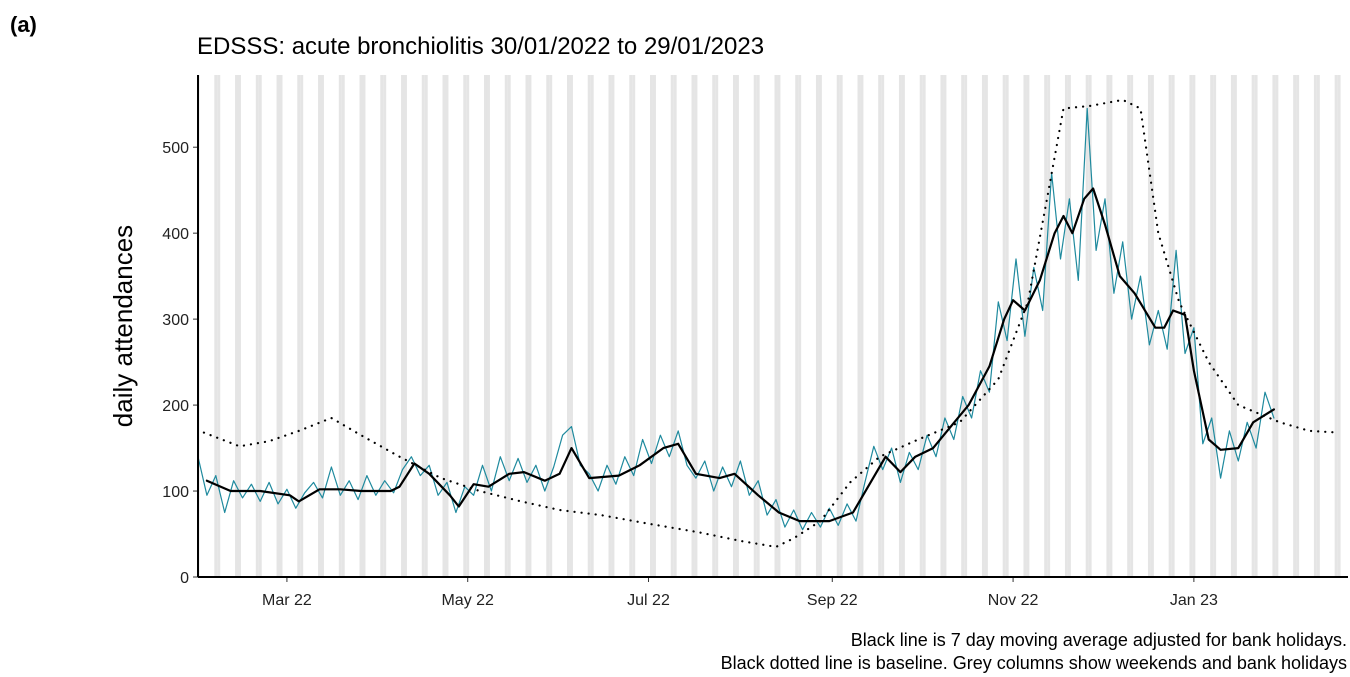 The width and height of the screenshot is (1350, 677). What do you see at coordinates (184, 578) in the screenshot?
I see `y-tick-label: 0` at bounding box center [184, 578].